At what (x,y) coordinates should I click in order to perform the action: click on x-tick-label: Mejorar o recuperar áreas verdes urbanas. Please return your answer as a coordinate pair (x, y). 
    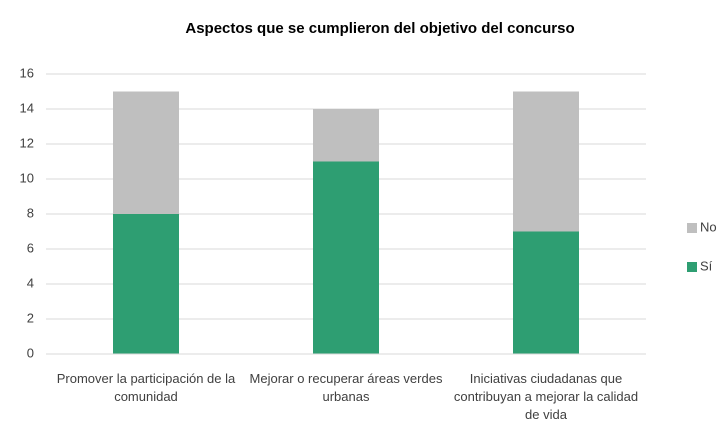
    Looking at the image, I should click on (346, 387).